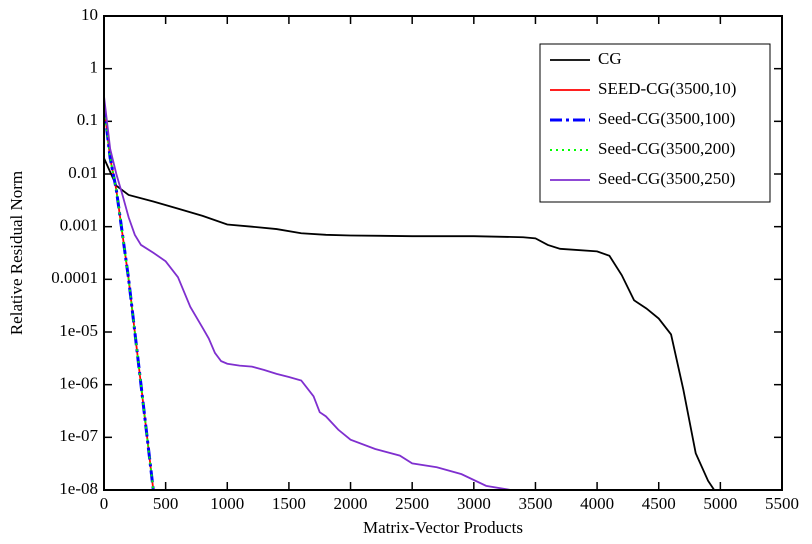 This screenshot has width=812, height=544. Describe the element at coordinates (667, 88) in the screenshot. I see `legend-label: SEED-CG(3500,10)` at that location.